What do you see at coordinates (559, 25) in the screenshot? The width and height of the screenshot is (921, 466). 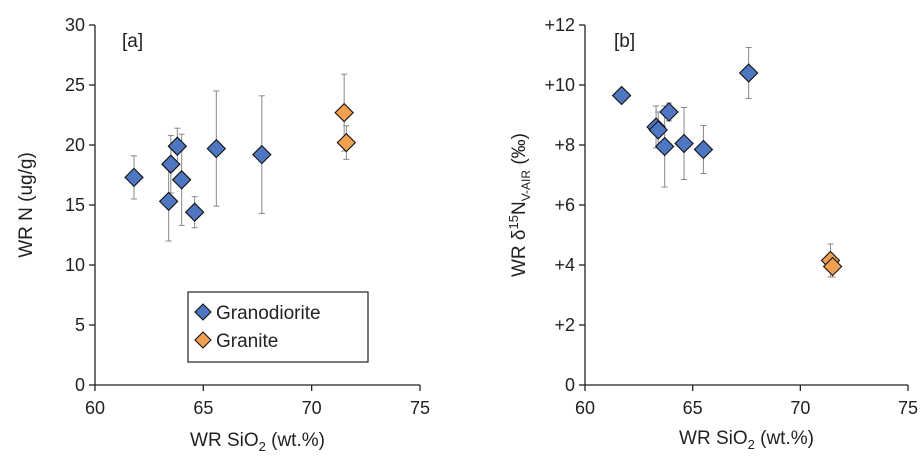 I see `y-tick-label: +12` at bounding box center [559, 25].